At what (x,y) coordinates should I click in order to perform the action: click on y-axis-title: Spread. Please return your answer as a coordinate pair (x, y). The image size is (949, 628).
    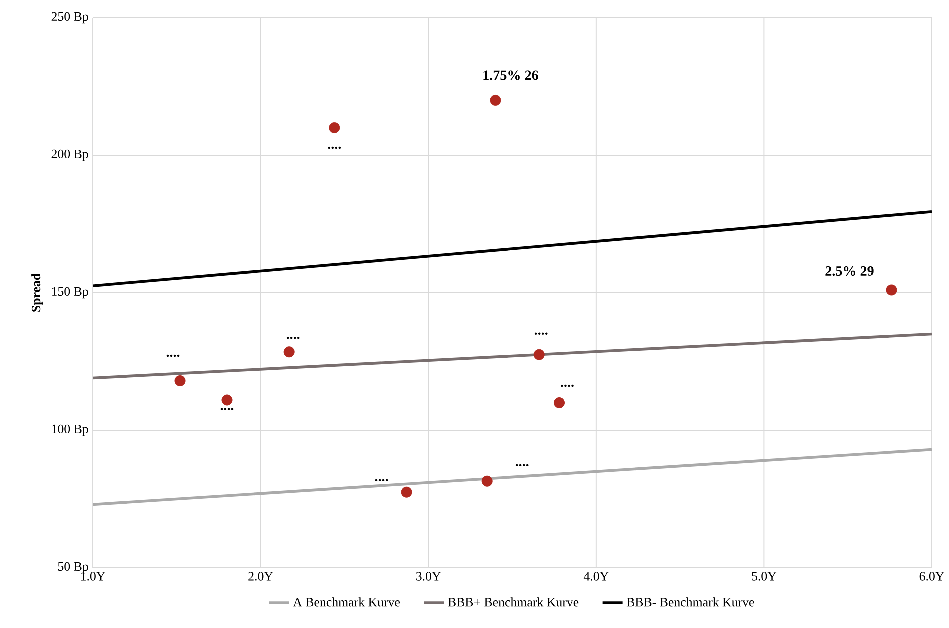
    Looking at the image, I should click on (38, 293).